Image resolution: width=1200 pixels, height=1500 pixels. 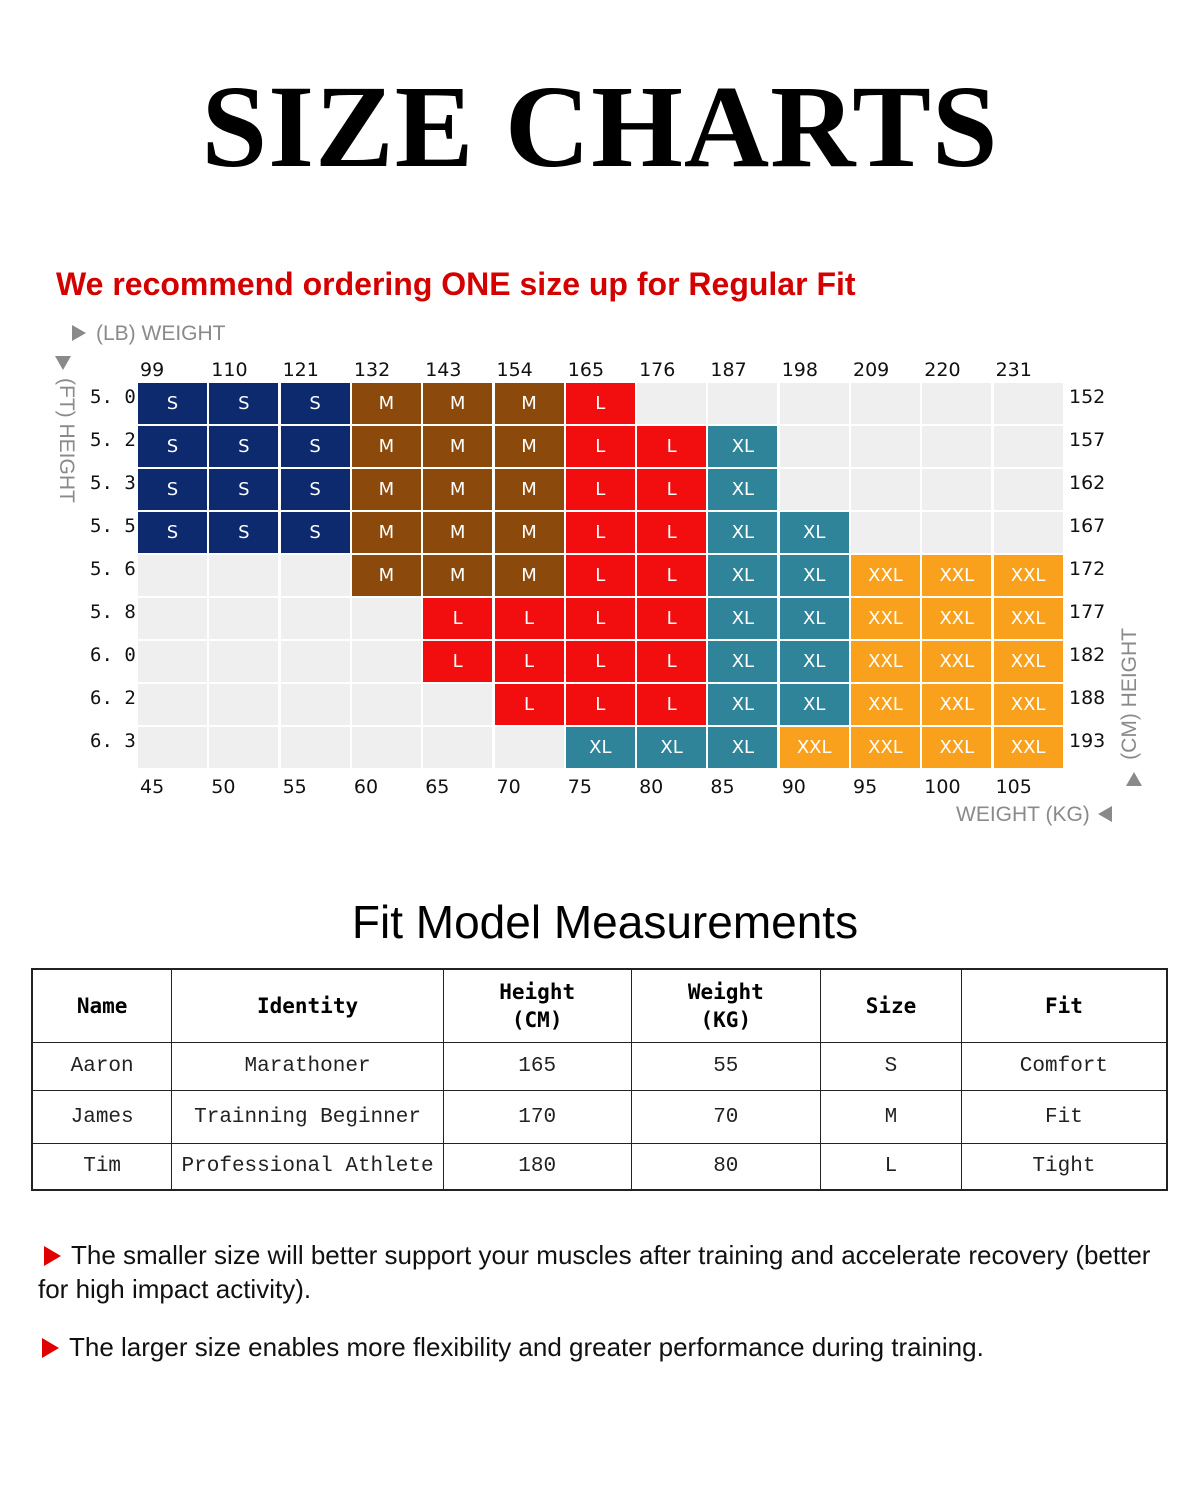 I want to click on tick-kg-label: 85, so click(x=722, y=787).